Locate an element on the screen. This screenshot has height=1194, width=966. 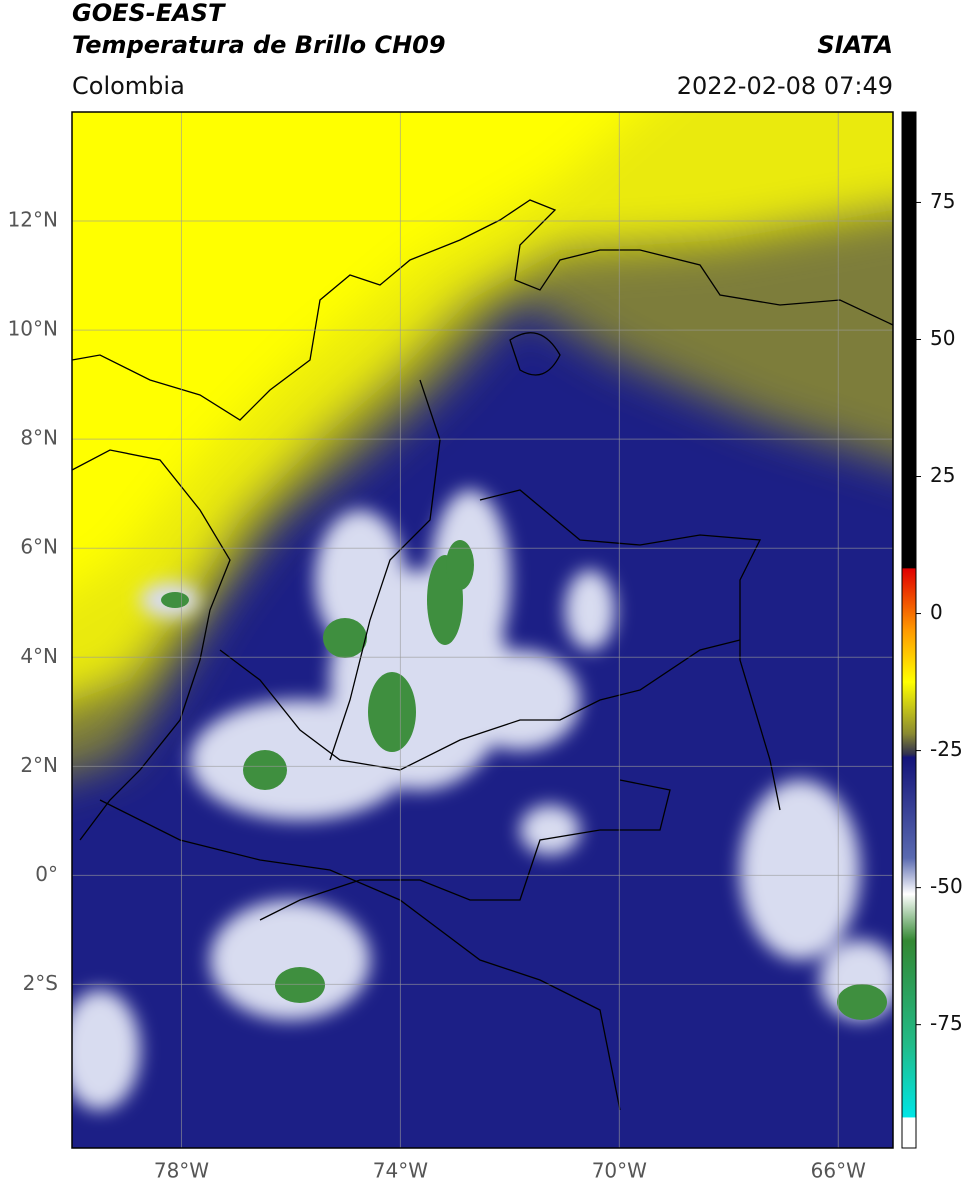
colorbar-tick-label: -50 is located at coordinates (946, 886).